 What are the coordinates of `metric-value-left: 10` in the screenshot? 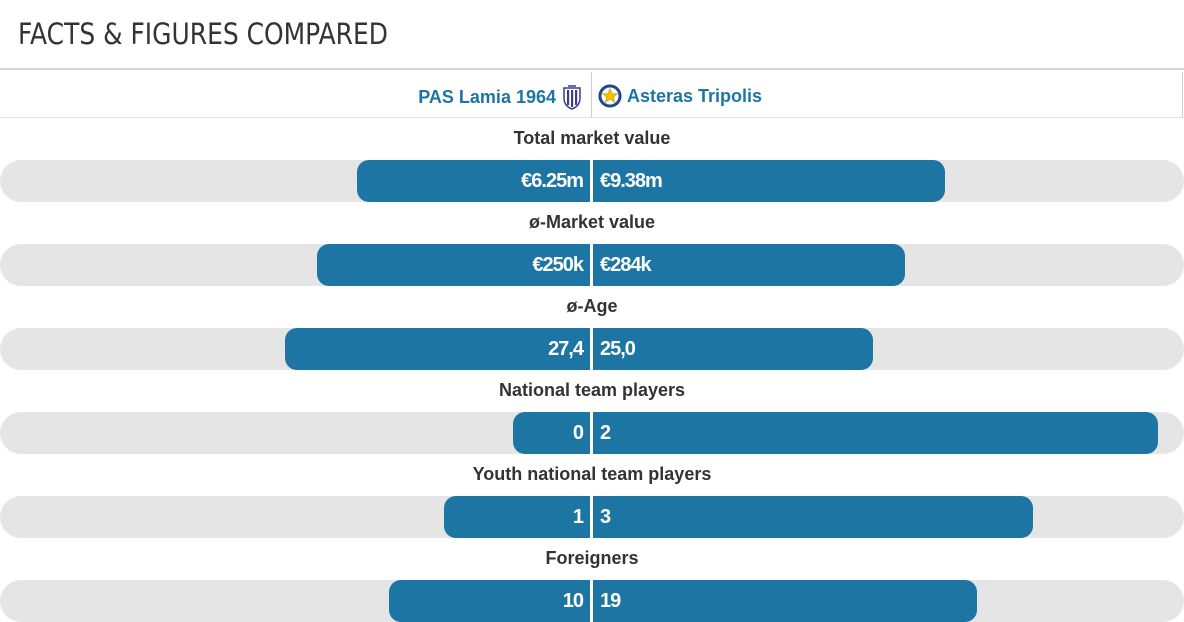 It's located at (573, 601).